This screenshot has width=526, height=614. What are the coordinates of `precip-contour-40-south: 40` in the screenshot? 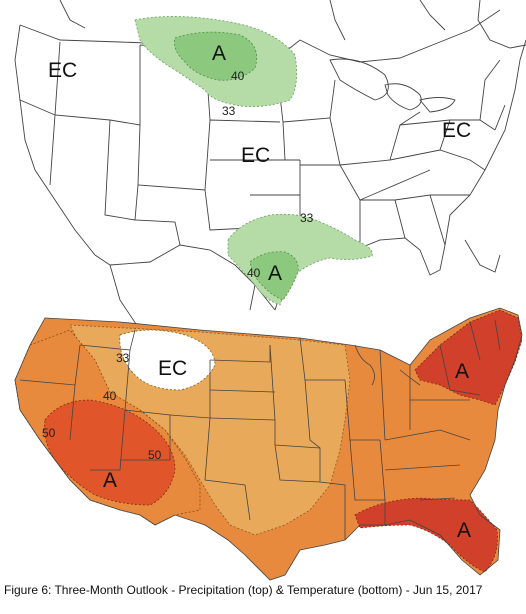 It's located at (254, 273).